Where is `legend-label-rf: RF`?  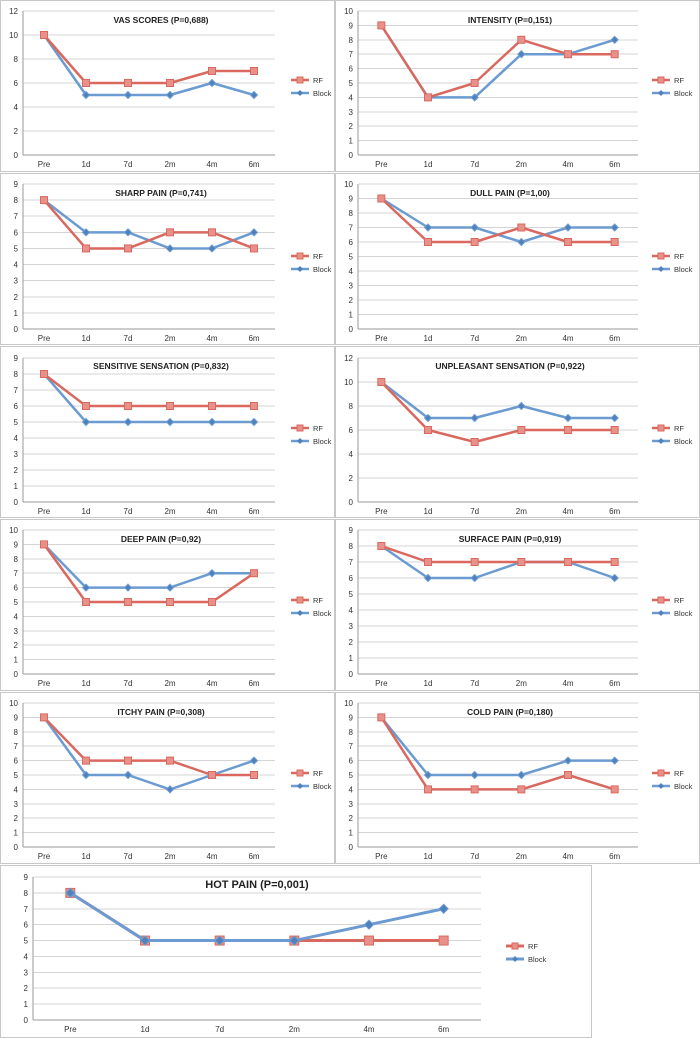
legend-label-rf: RF is located at coordinates (679, 80).